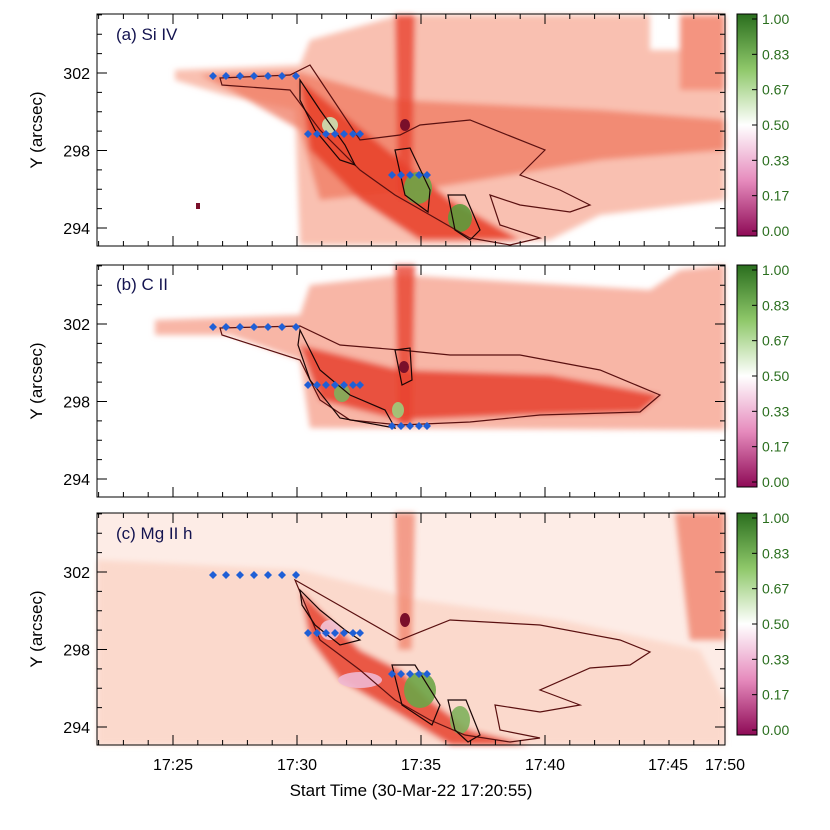 The height and width of the screenshot is (830, 830). I want to click on x-tick-label: 17:45, so click(668, 765).